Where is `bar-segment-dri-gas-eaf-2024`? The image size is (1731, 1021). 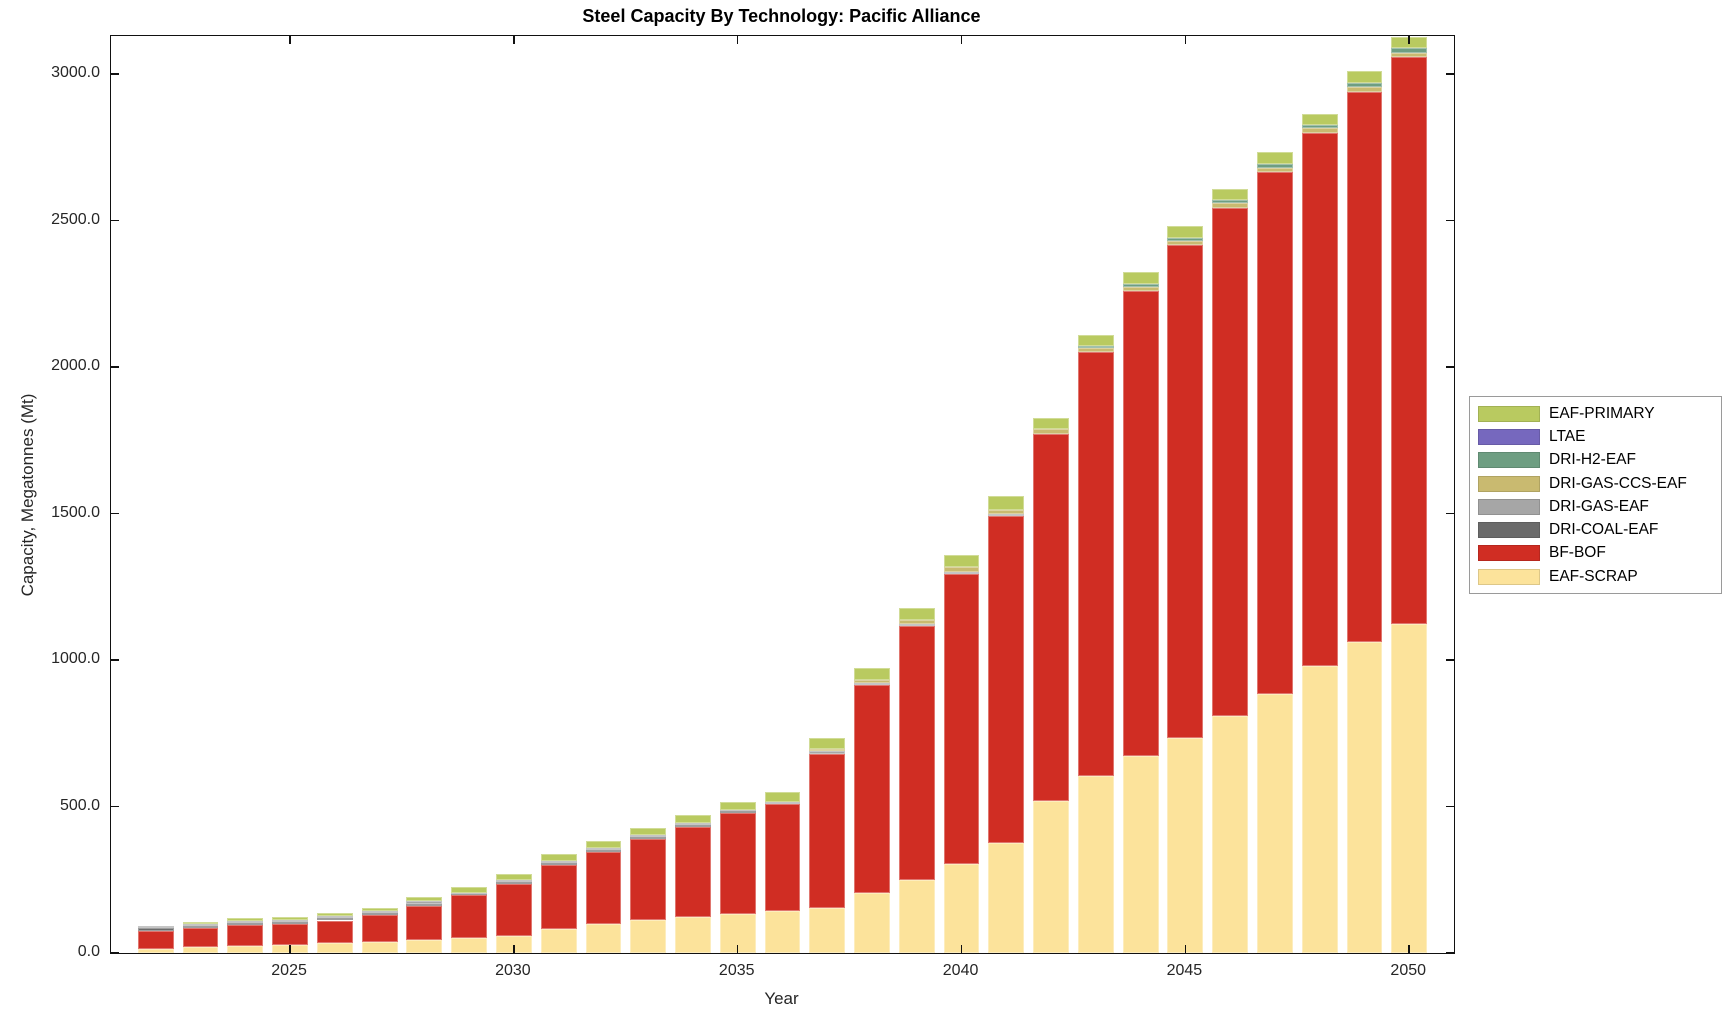 bar-segment-dri-gas-eaf-2024 is located at coordinates (245, 921).